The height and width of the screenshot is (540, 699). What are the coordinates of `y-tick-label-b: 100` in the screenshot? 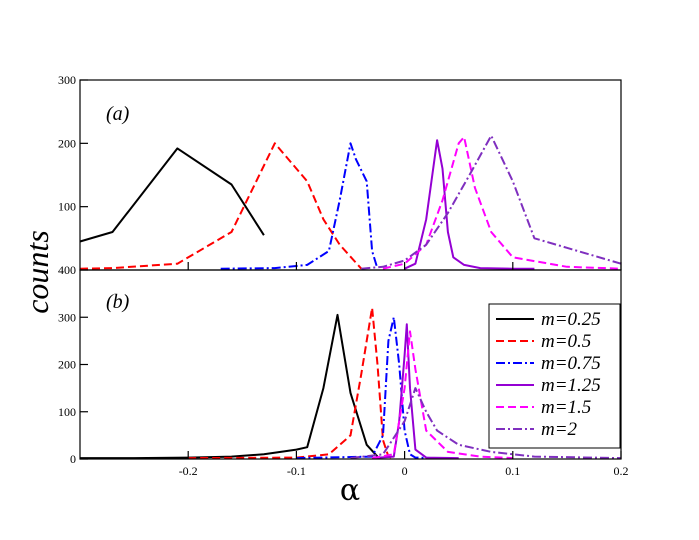 It's located at (67, 412).